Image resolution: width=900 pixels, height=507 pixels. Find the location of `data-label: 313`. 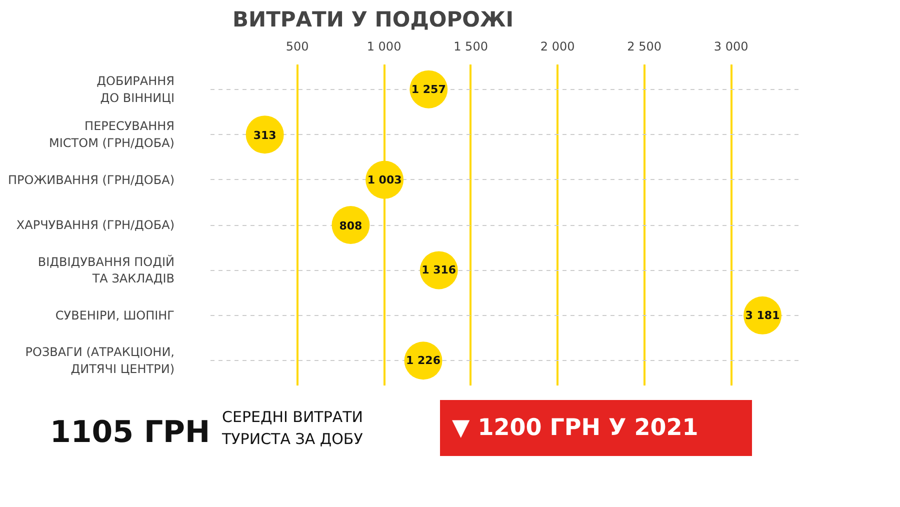

data-label: 313 is located at coordinates (264, 135).